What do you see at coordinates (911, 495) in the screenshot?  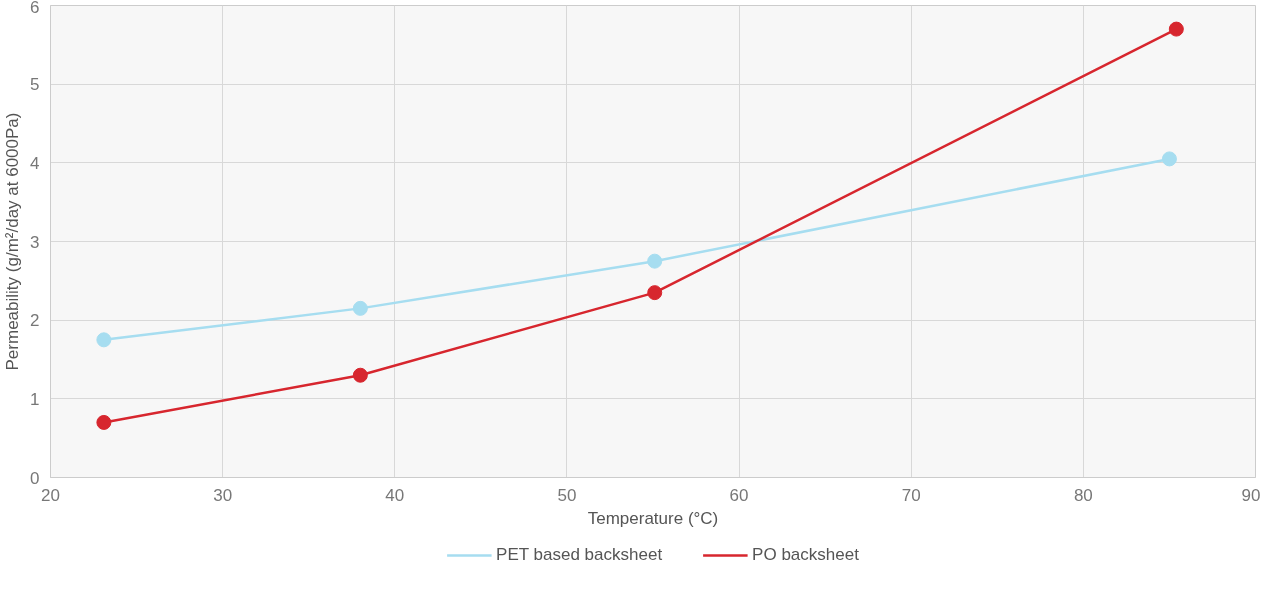 I see `x-tick-label: 70` at bounding box center [911, 495].